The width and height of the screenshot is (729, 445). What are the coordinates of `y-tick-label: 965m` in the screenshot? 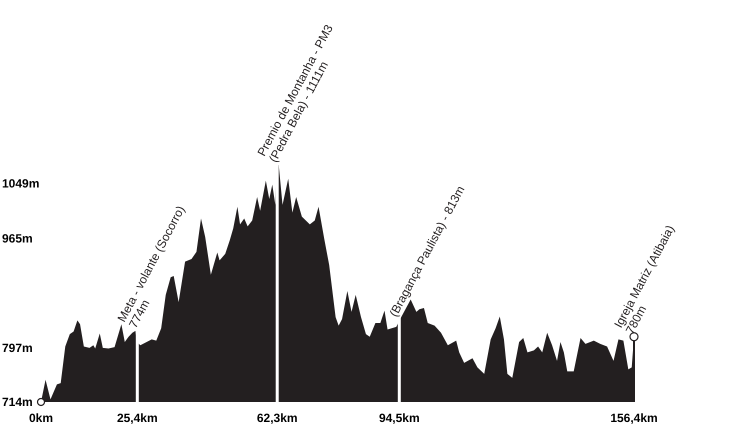 It's located at (17, 238).